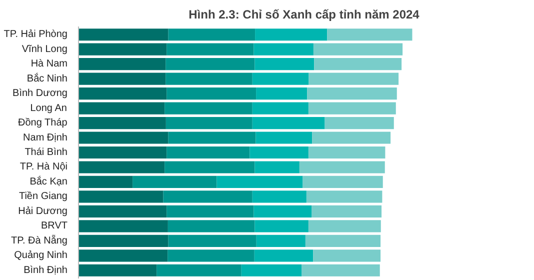 Image resolution: width=534 pixels, height=280 pixels. Describe the element at coordinates (45, 138) in the screenshot. I see `y-tick-label: Nam Định` at that location.